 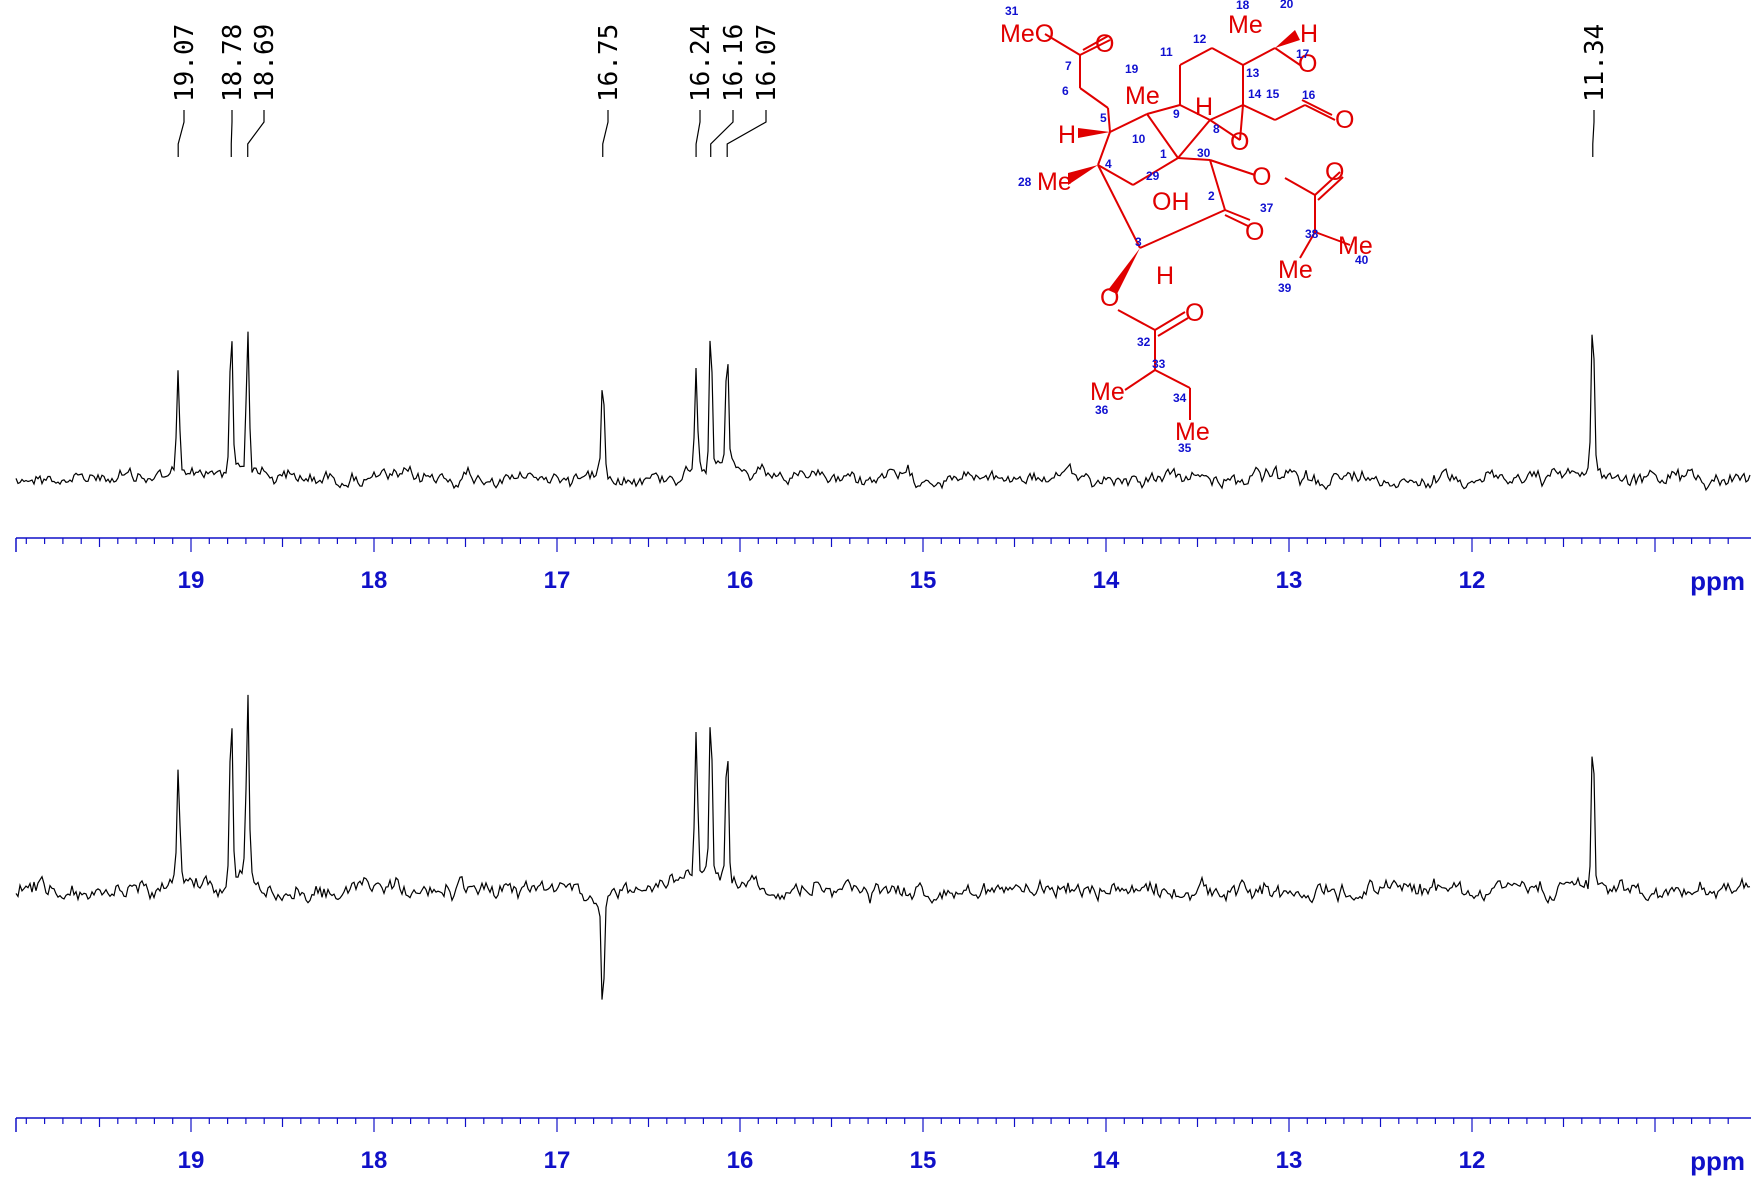 I want to click on peak-label: 19.07, so click(x=185, y=63).